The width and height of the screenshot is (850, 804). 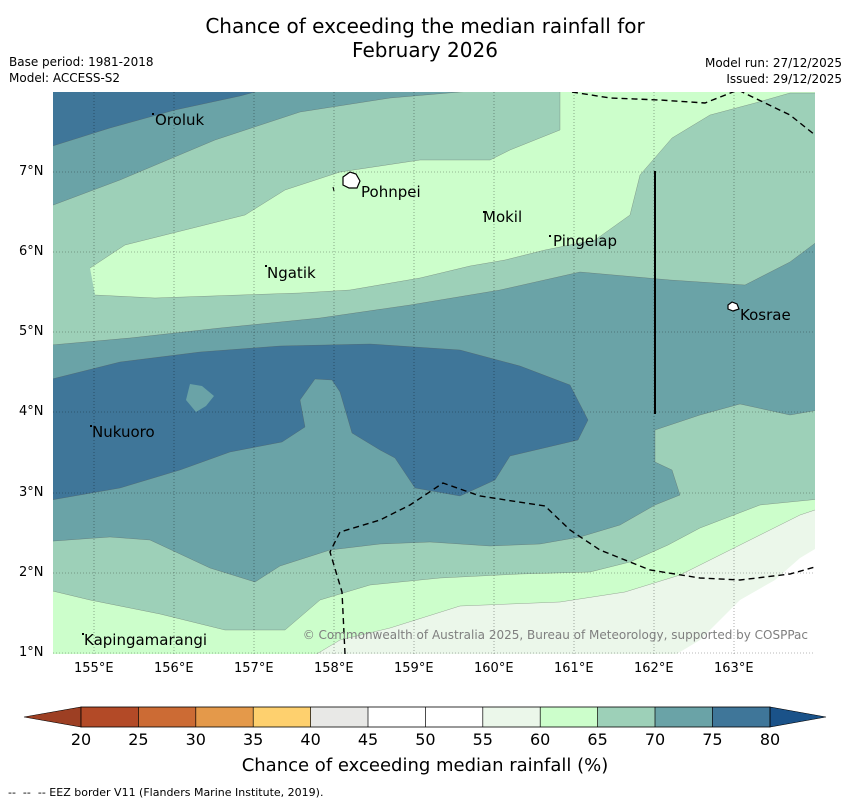 I want to click on lon-tick-159: 159°E, so click(x=414, y=668).